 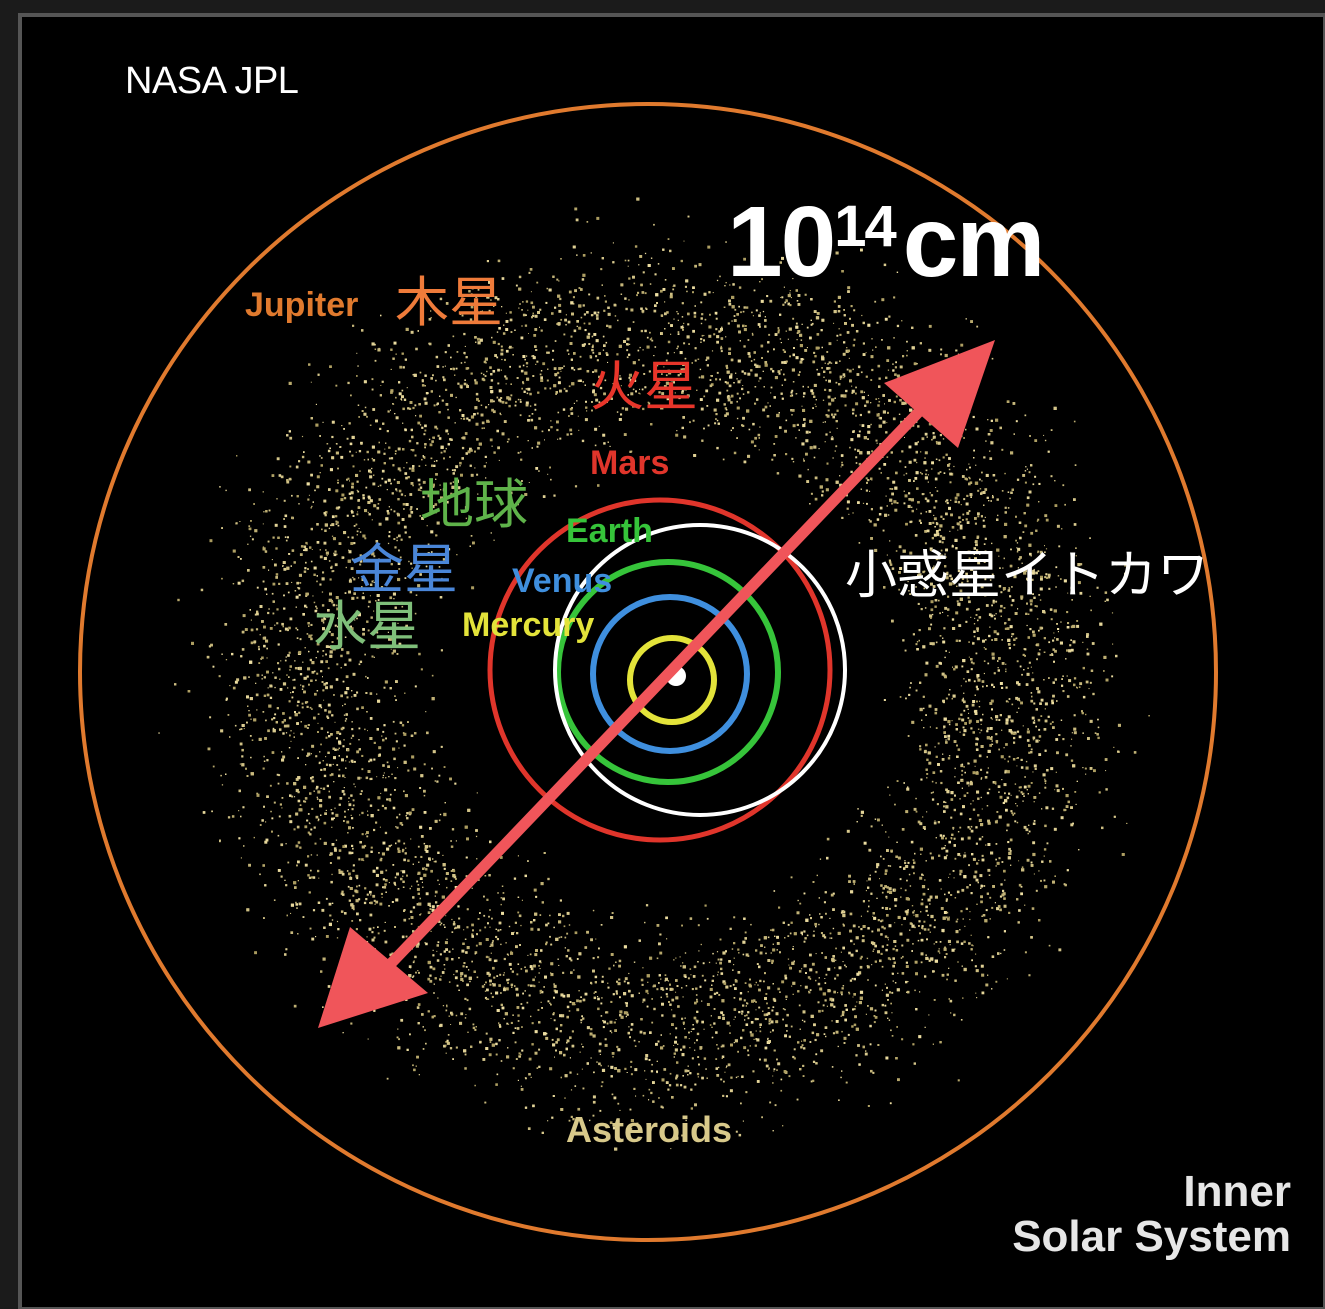 I want to click on mars-label-jp: 火星, so click(x=644, y=386).